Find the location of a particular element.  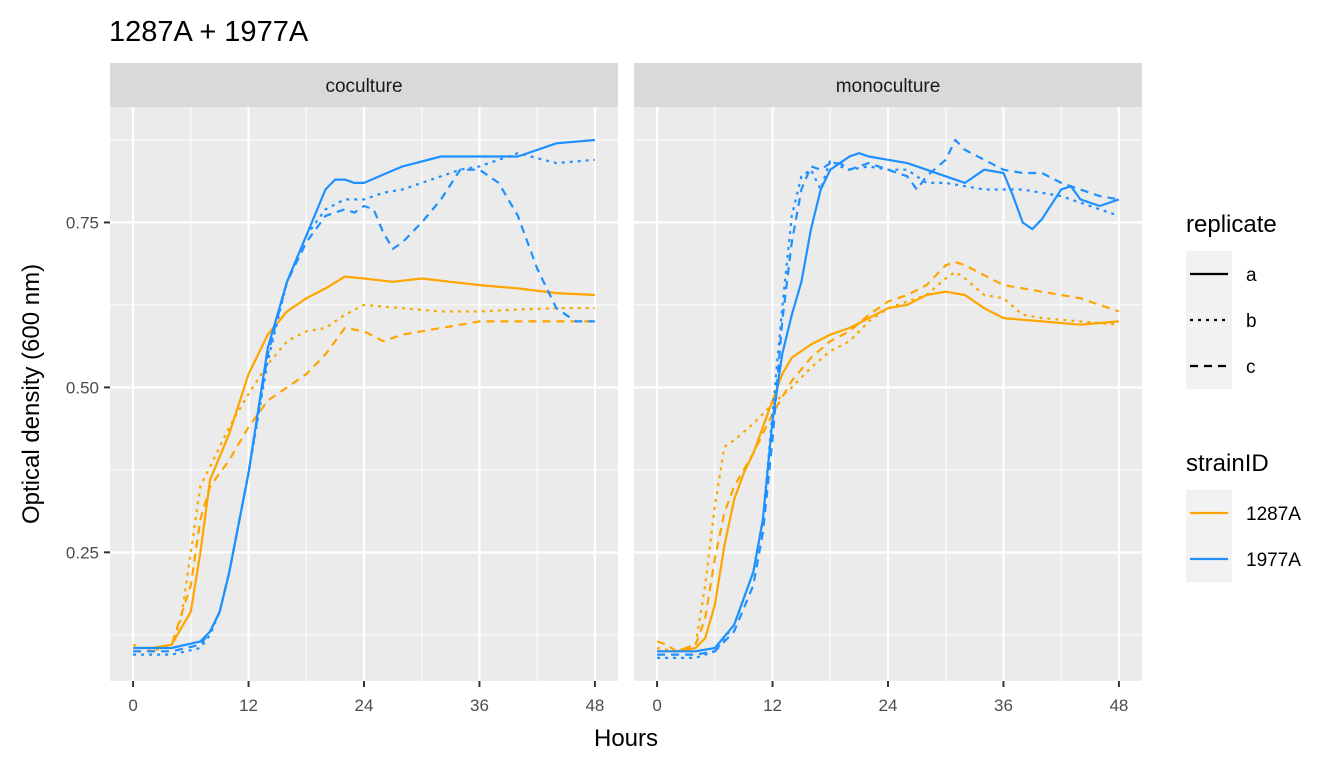

y-tick-label: 0.75 is located at coordinates (82, 222).